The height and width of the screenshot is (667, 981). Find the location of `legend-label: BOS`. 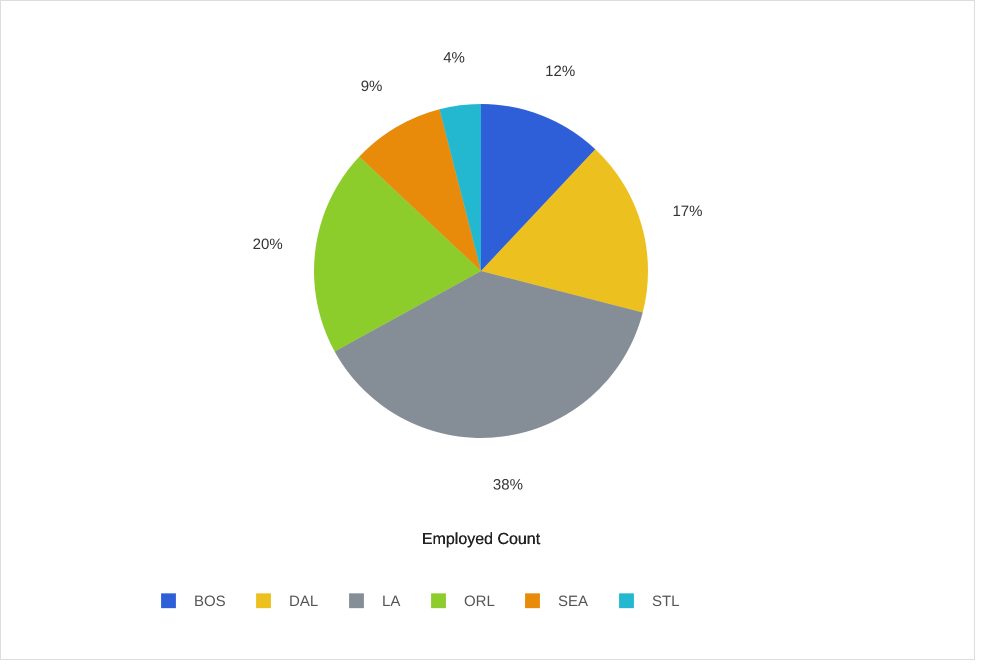

legend-label: BOS is located at coordinates (210, 601).